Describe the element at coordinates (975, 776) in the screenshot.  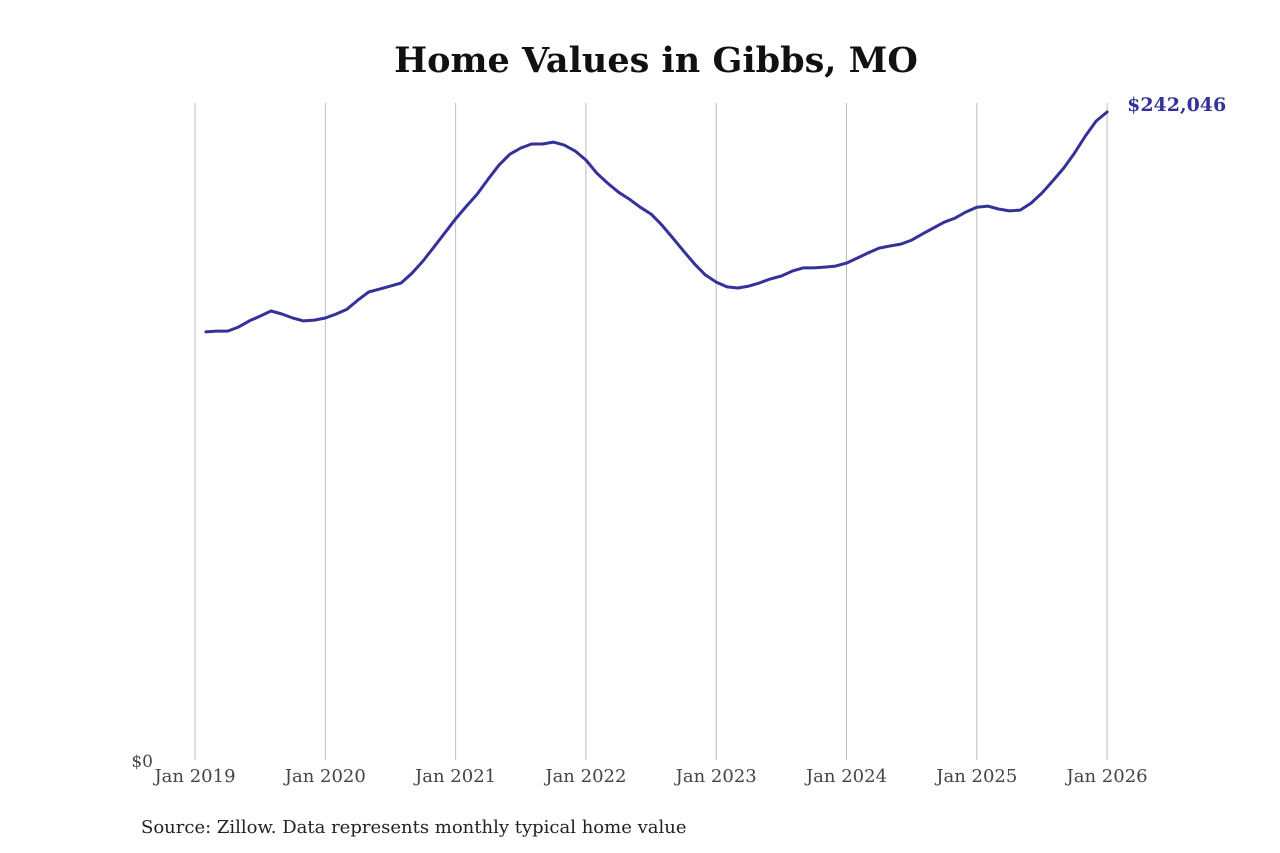
I see `x-tick-label: Jan 2025` at that location.